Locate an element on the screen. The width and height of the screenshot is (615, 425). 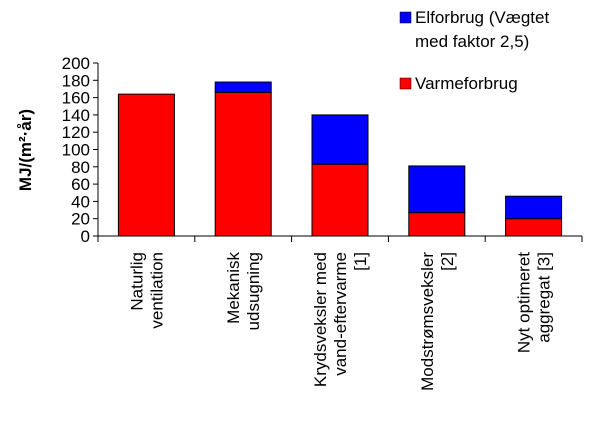
category-label-2: Krydsveksler med vand-eftervarme [1] is located at coordinates (340, 319).